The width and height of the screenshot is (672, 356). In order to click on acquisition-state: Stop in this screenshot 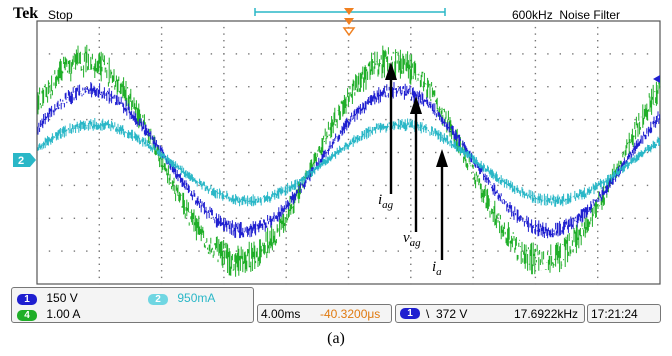, I will do `click(60, 15)`.